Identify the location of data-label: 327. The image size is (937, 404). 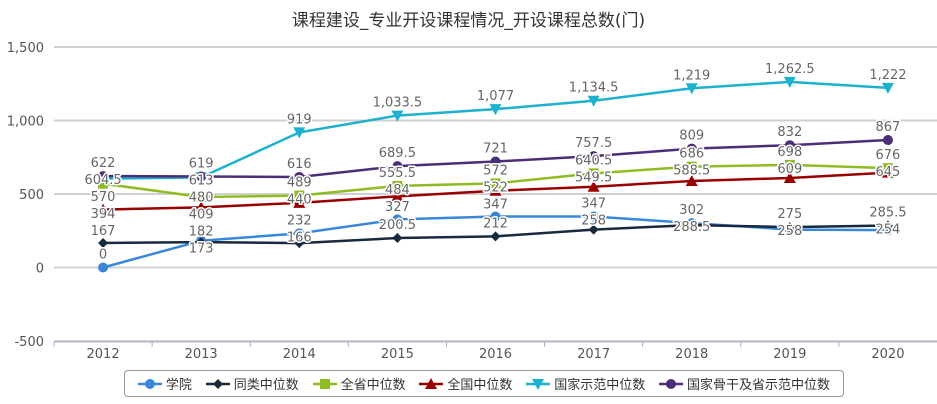
(397, 207).